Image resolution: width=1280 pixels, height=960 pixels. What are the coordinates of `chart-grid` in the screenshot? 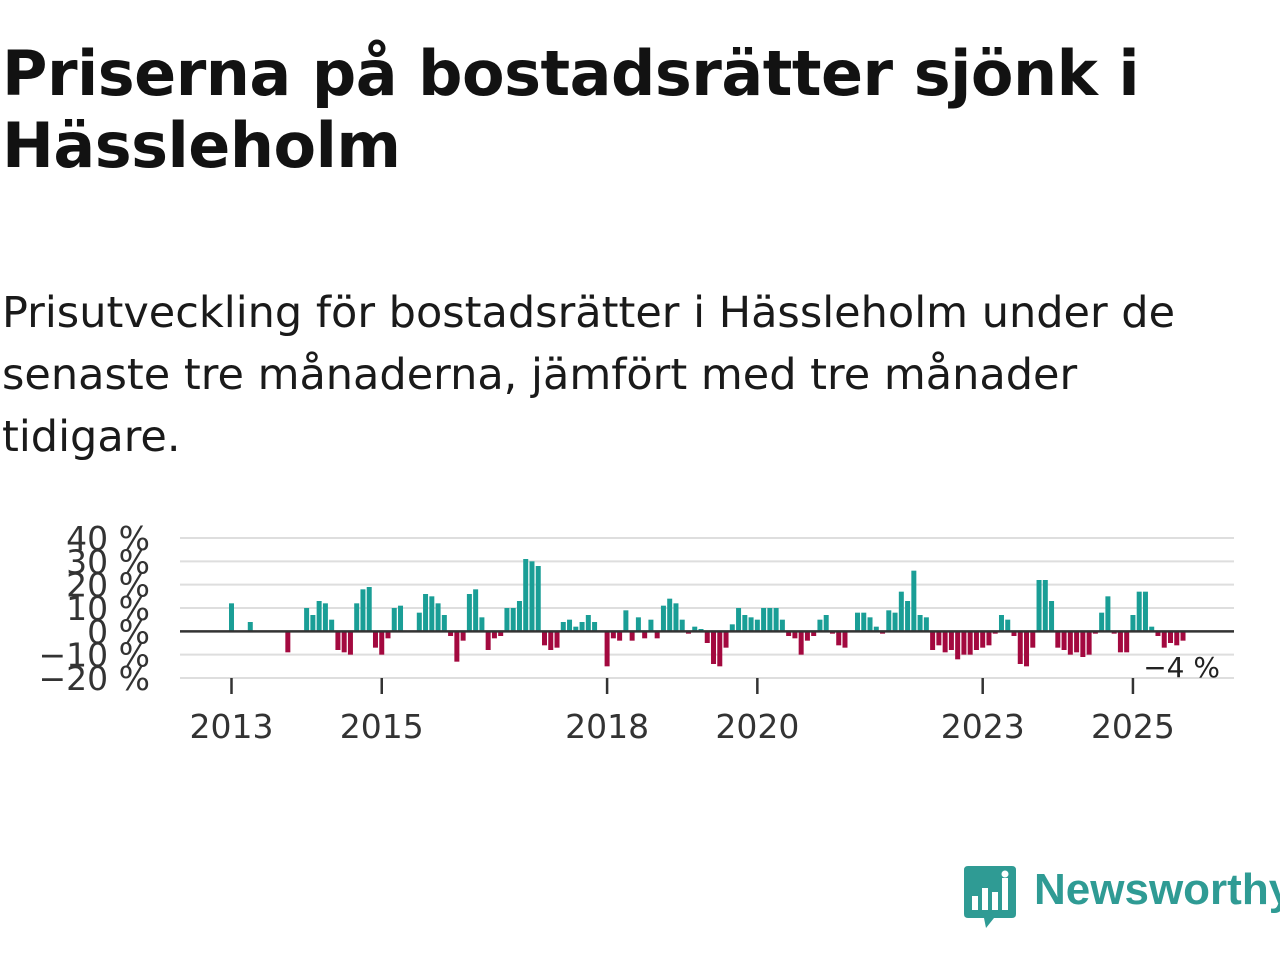 It's located at (707, 608).